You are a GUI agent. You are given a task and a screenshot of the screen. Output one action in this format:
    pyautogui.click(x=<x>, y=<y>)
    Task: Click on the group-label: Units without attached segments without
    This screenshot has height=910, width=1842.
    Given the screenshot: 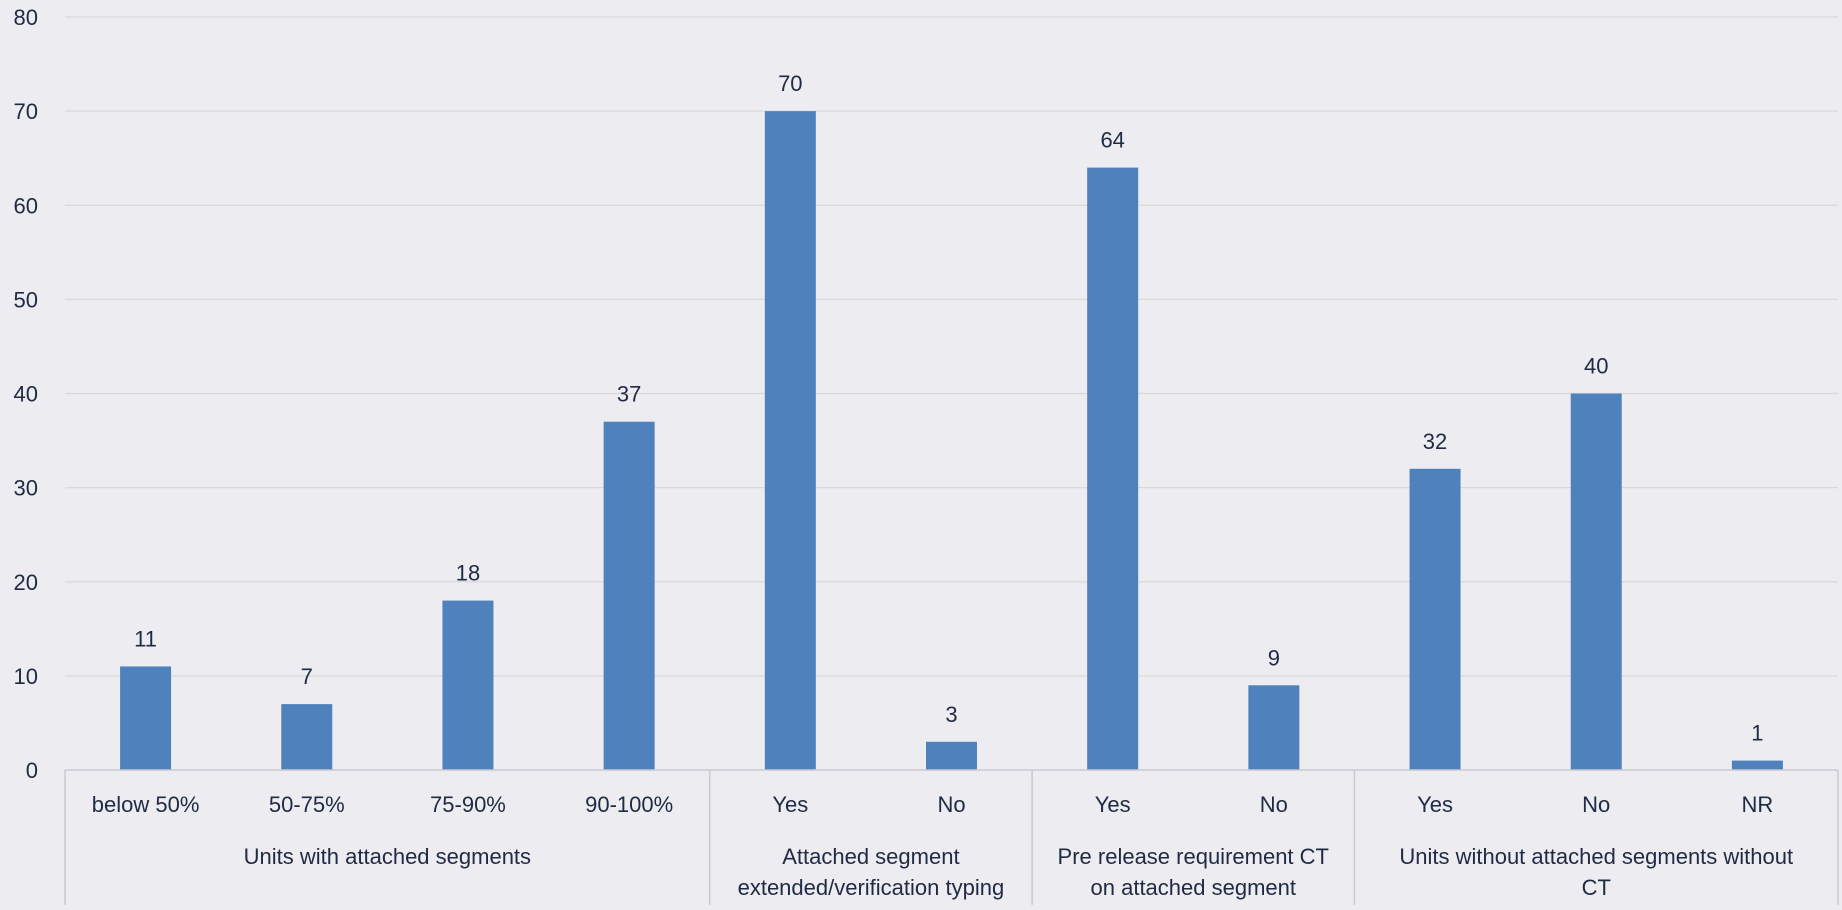 What is the action you would take?
    pyautogui.click(x=1596, y=856)
    